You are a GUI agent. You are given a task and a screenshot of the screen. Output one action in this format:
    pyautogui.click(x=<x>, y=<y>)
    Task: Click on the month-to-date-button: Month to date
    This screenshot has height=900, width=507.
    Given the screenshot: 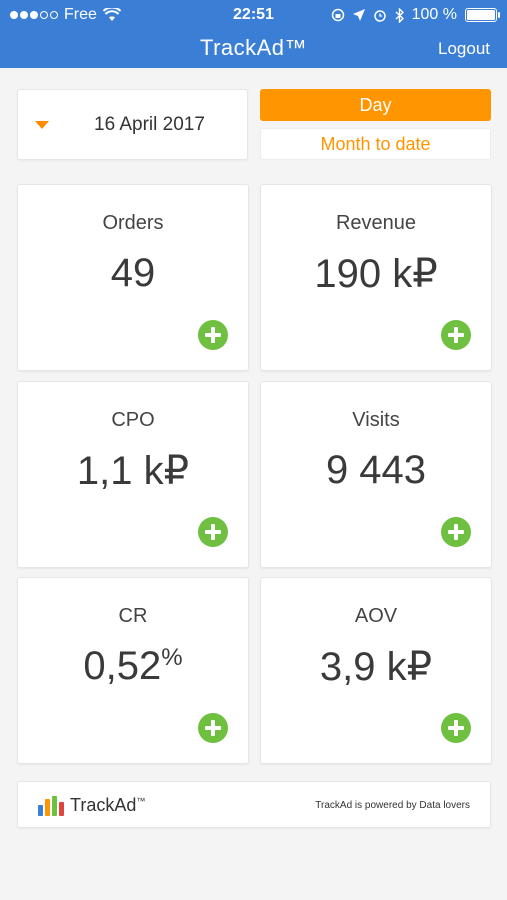 What is the action you would take?
    pyautogui.click(x=375, y=144)
    